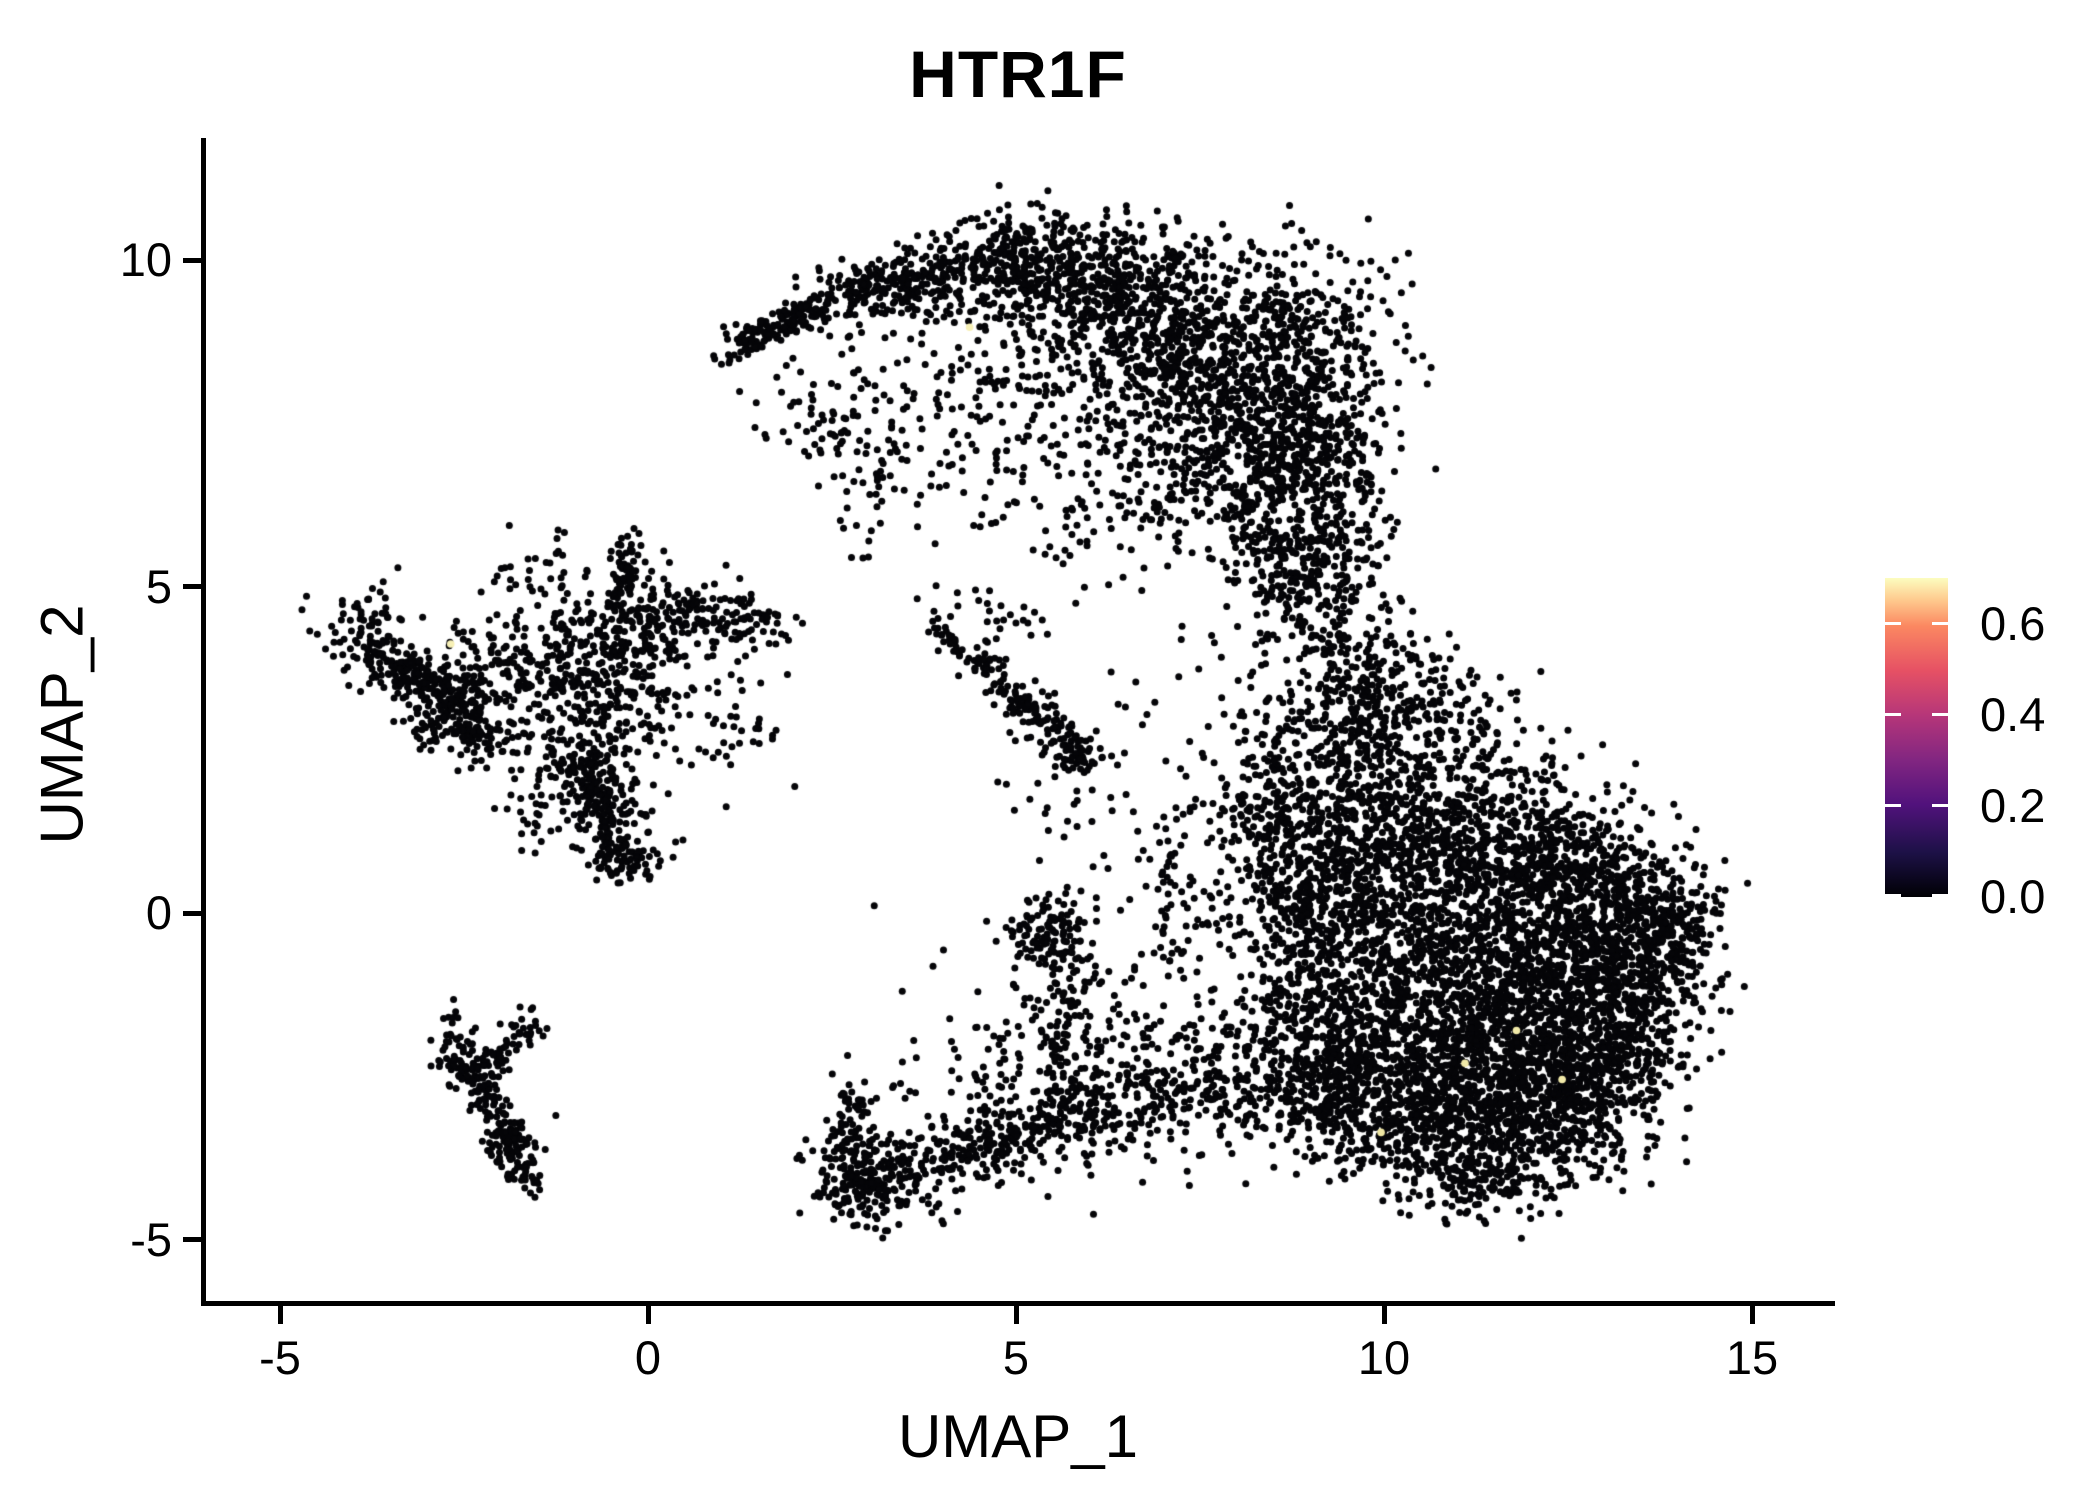 The width and height of the screenshot is (2100, 1500). What do you see at coordinates (648, 1357) in the screenshot?
I see `x-tick-label: 0` at bounding box center [648, 1357].